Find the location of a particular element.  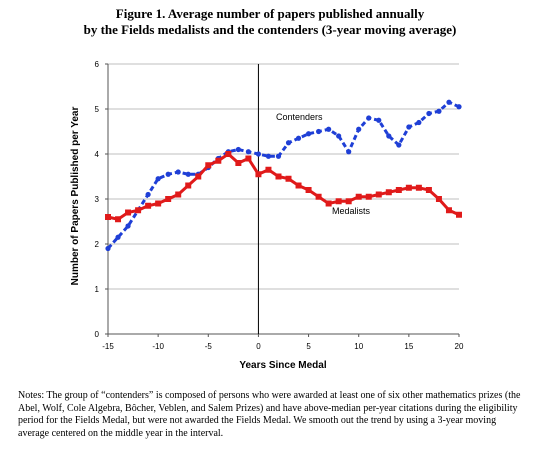

series-label-contenders: Contenders is located at coordinates (299, 117).